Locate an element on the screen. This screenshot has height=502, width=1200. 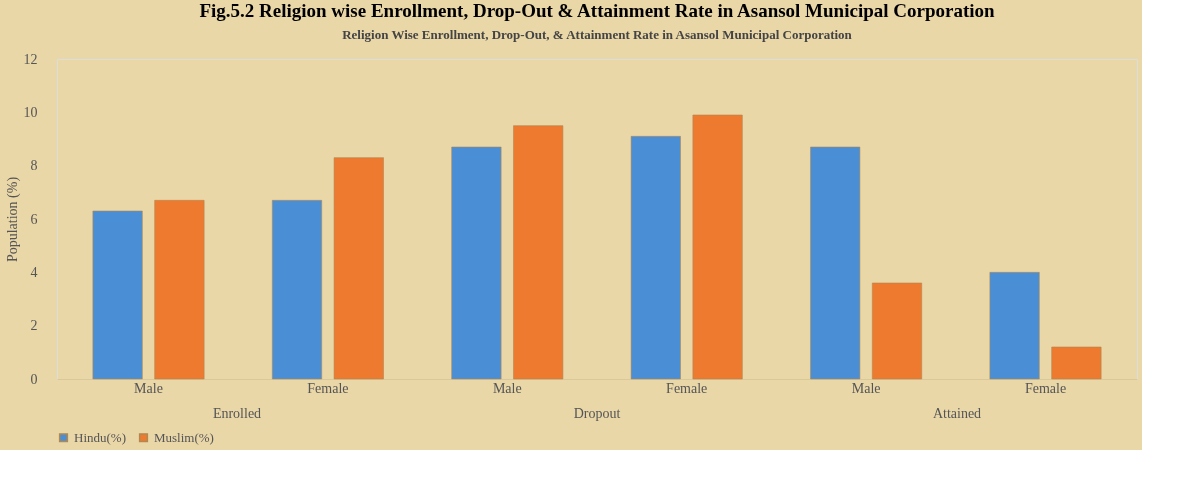
chart-subtitle: Religion Wise Enrollment, Drop-Out, & Attainment Rate in Asansol Municipal Corporation is located at coordinates (597, 34).